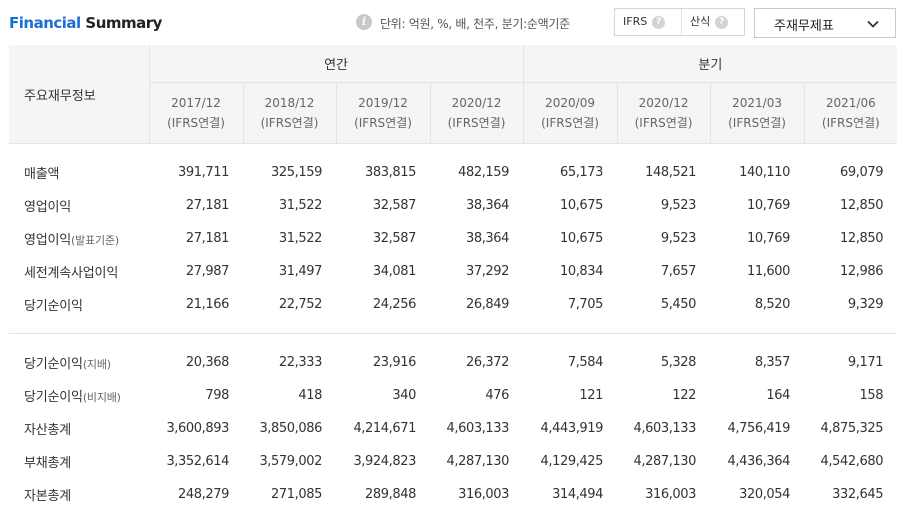 The image size is (912, 514). What do you see at coordinates (572, 461) in the screenshot?
I see `value-cell: 4,129,425` at bounding box center [572, 461].